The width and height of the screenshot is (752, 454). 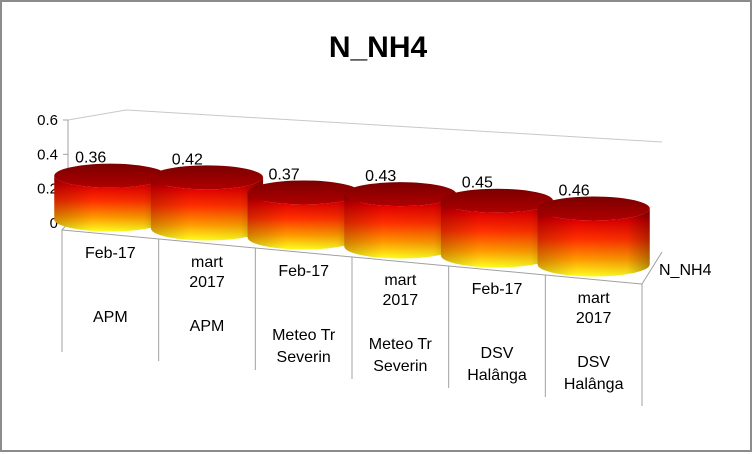 What do you see at coordinates (207, 294) in the screenshot?
I see `category-label: mart 2017 APM` at bounding box center [207, 294].